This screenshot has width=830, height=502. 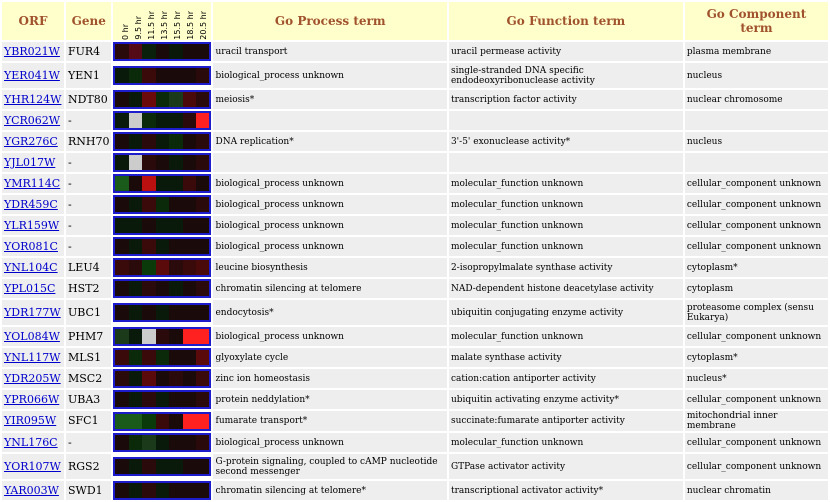 What do you see at coordinates (32, 336) in the screenshot?
I see `orf-link: YOL084W` at bounding box center [32, 336].